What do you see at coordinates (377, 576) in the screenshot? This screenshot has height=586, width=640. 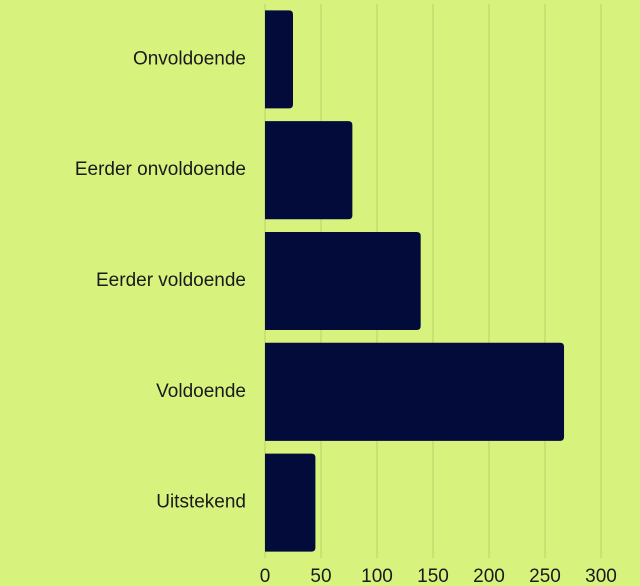 I see `x-tick-label: 100` at bounding box center [377, 576].